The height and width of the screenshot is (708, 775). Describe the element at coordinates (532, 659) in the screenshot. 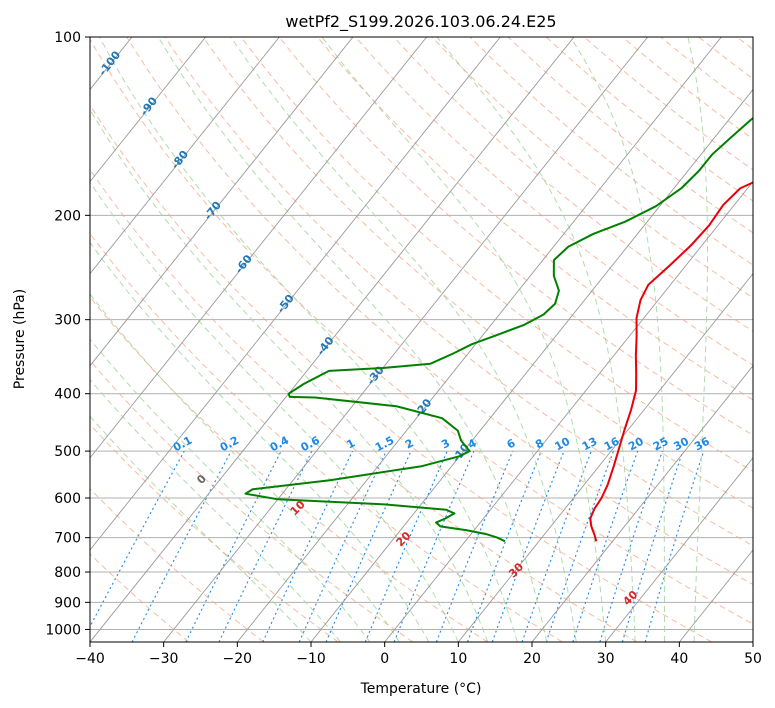

I see `x-tick-label: 20` at that location.